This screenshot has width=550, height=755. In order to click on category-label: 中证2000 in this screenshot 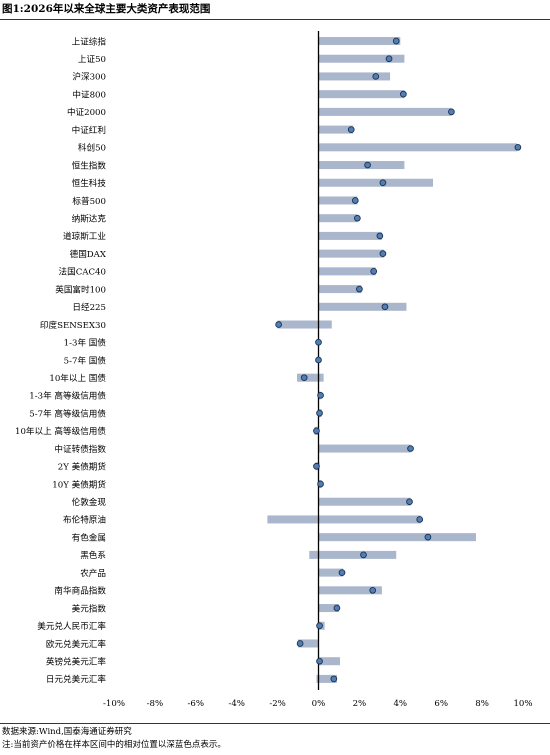, I will do `click(86, 112)`.